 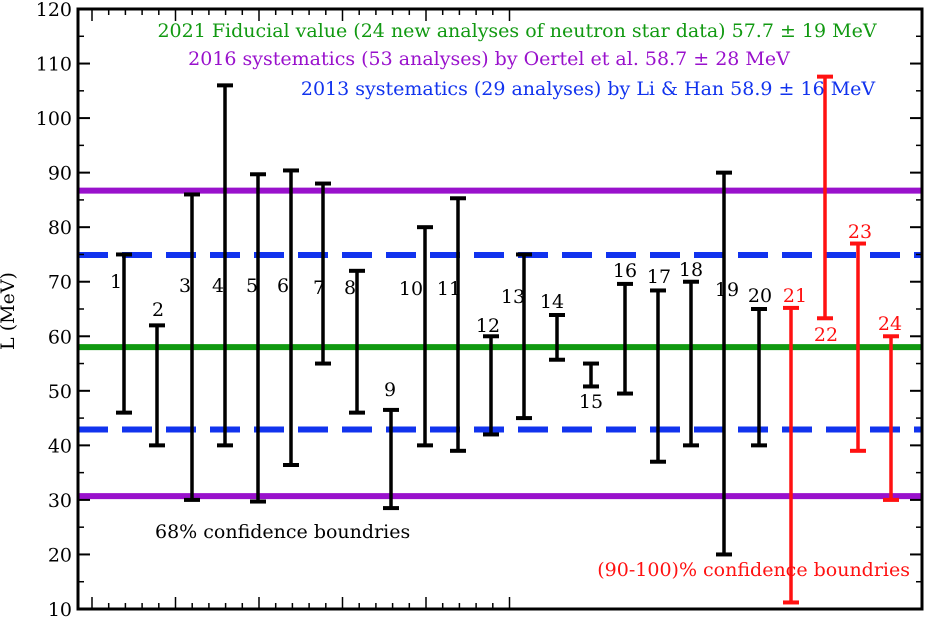 I want to click on error-bar-18: 18, so click(x=691, y=353).